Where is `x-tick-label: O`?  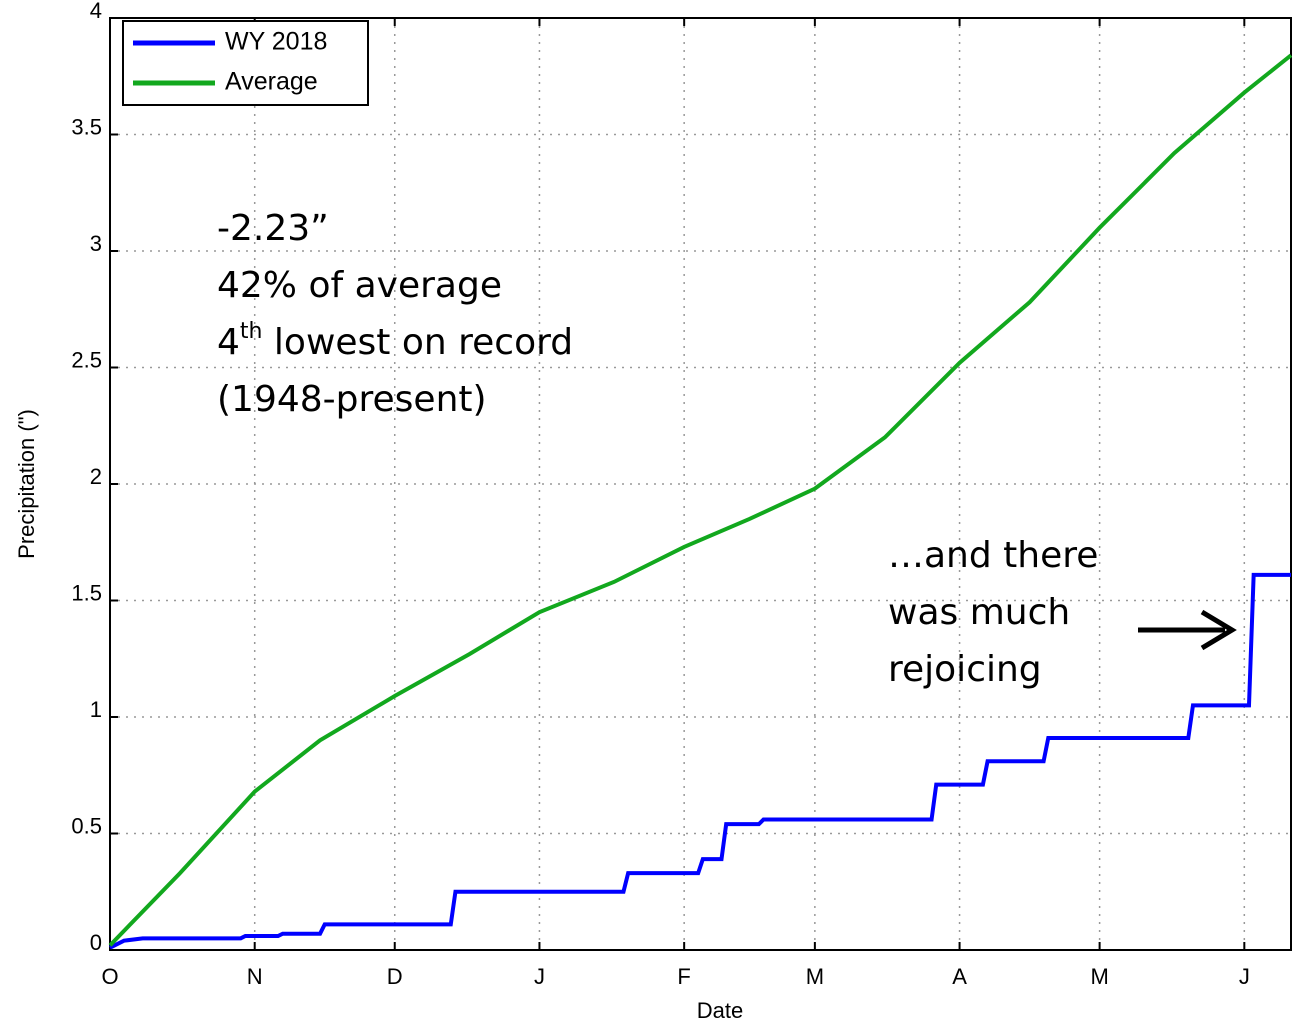
x-tick-label: O is located at coordinates (109, 976).